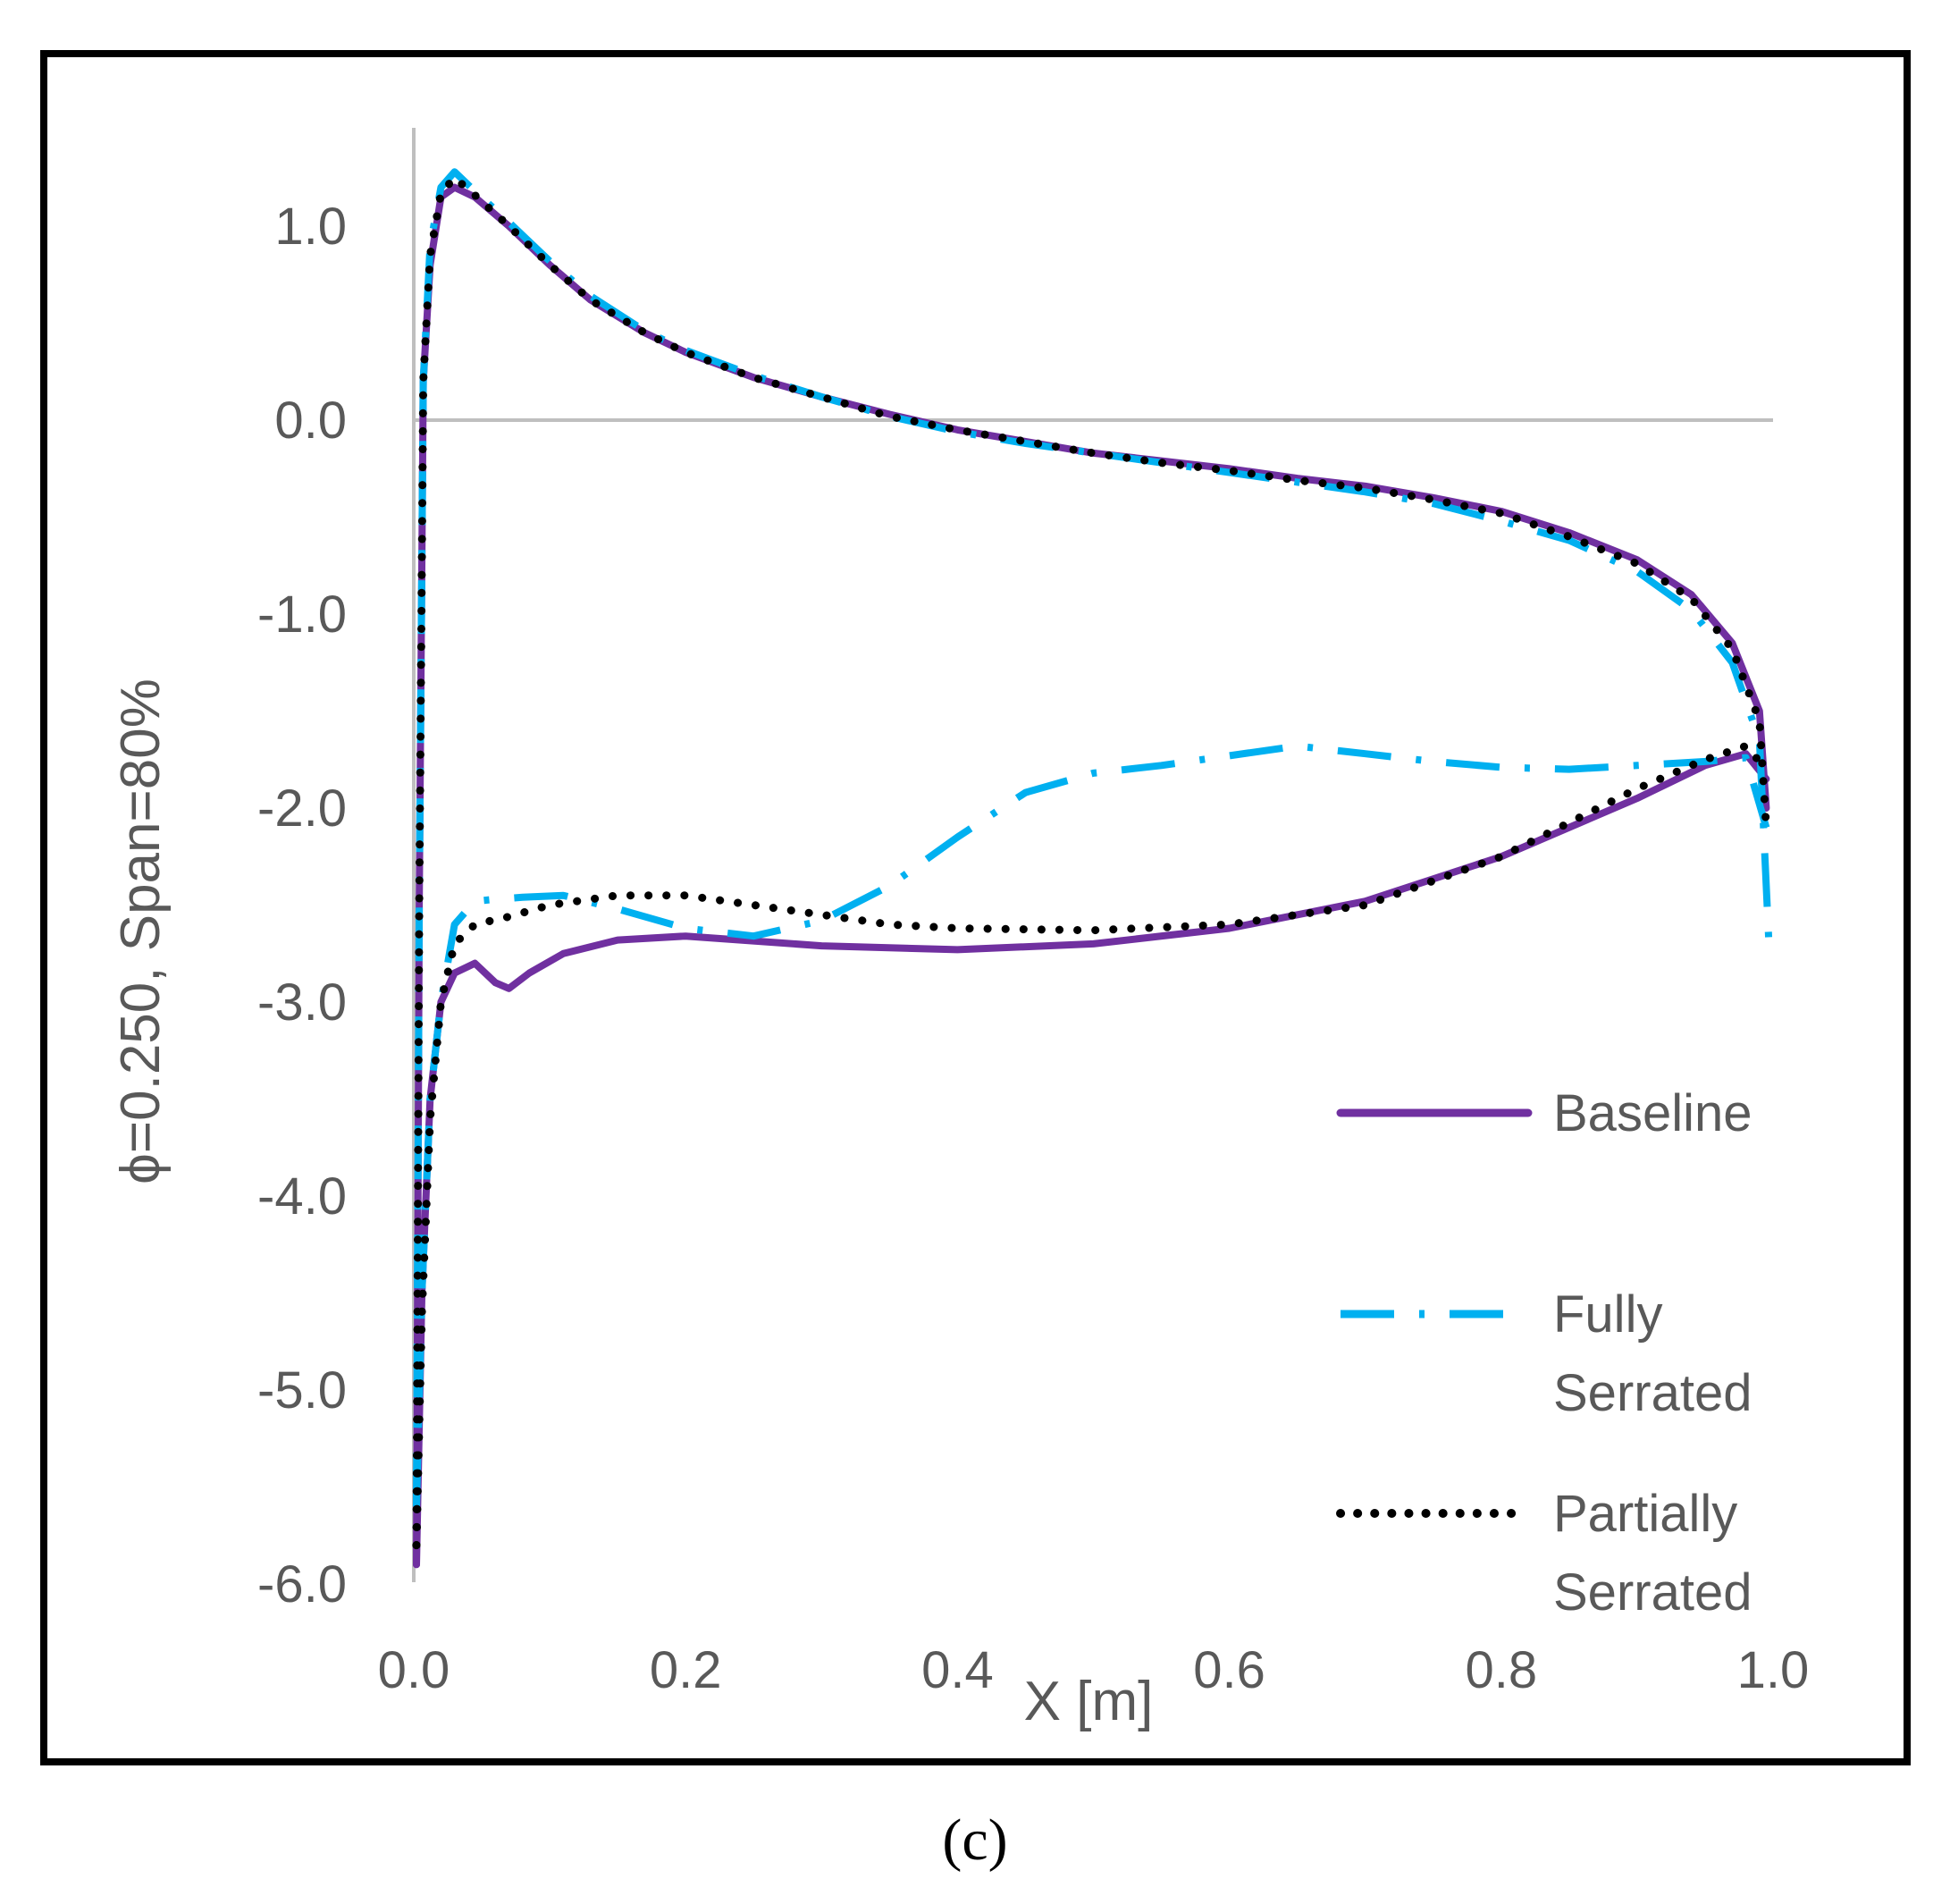 Image resolution: width=1950 pixels, height=1904 pixels. I want to click on y-tick-label: -2.0, so click(302, 808).